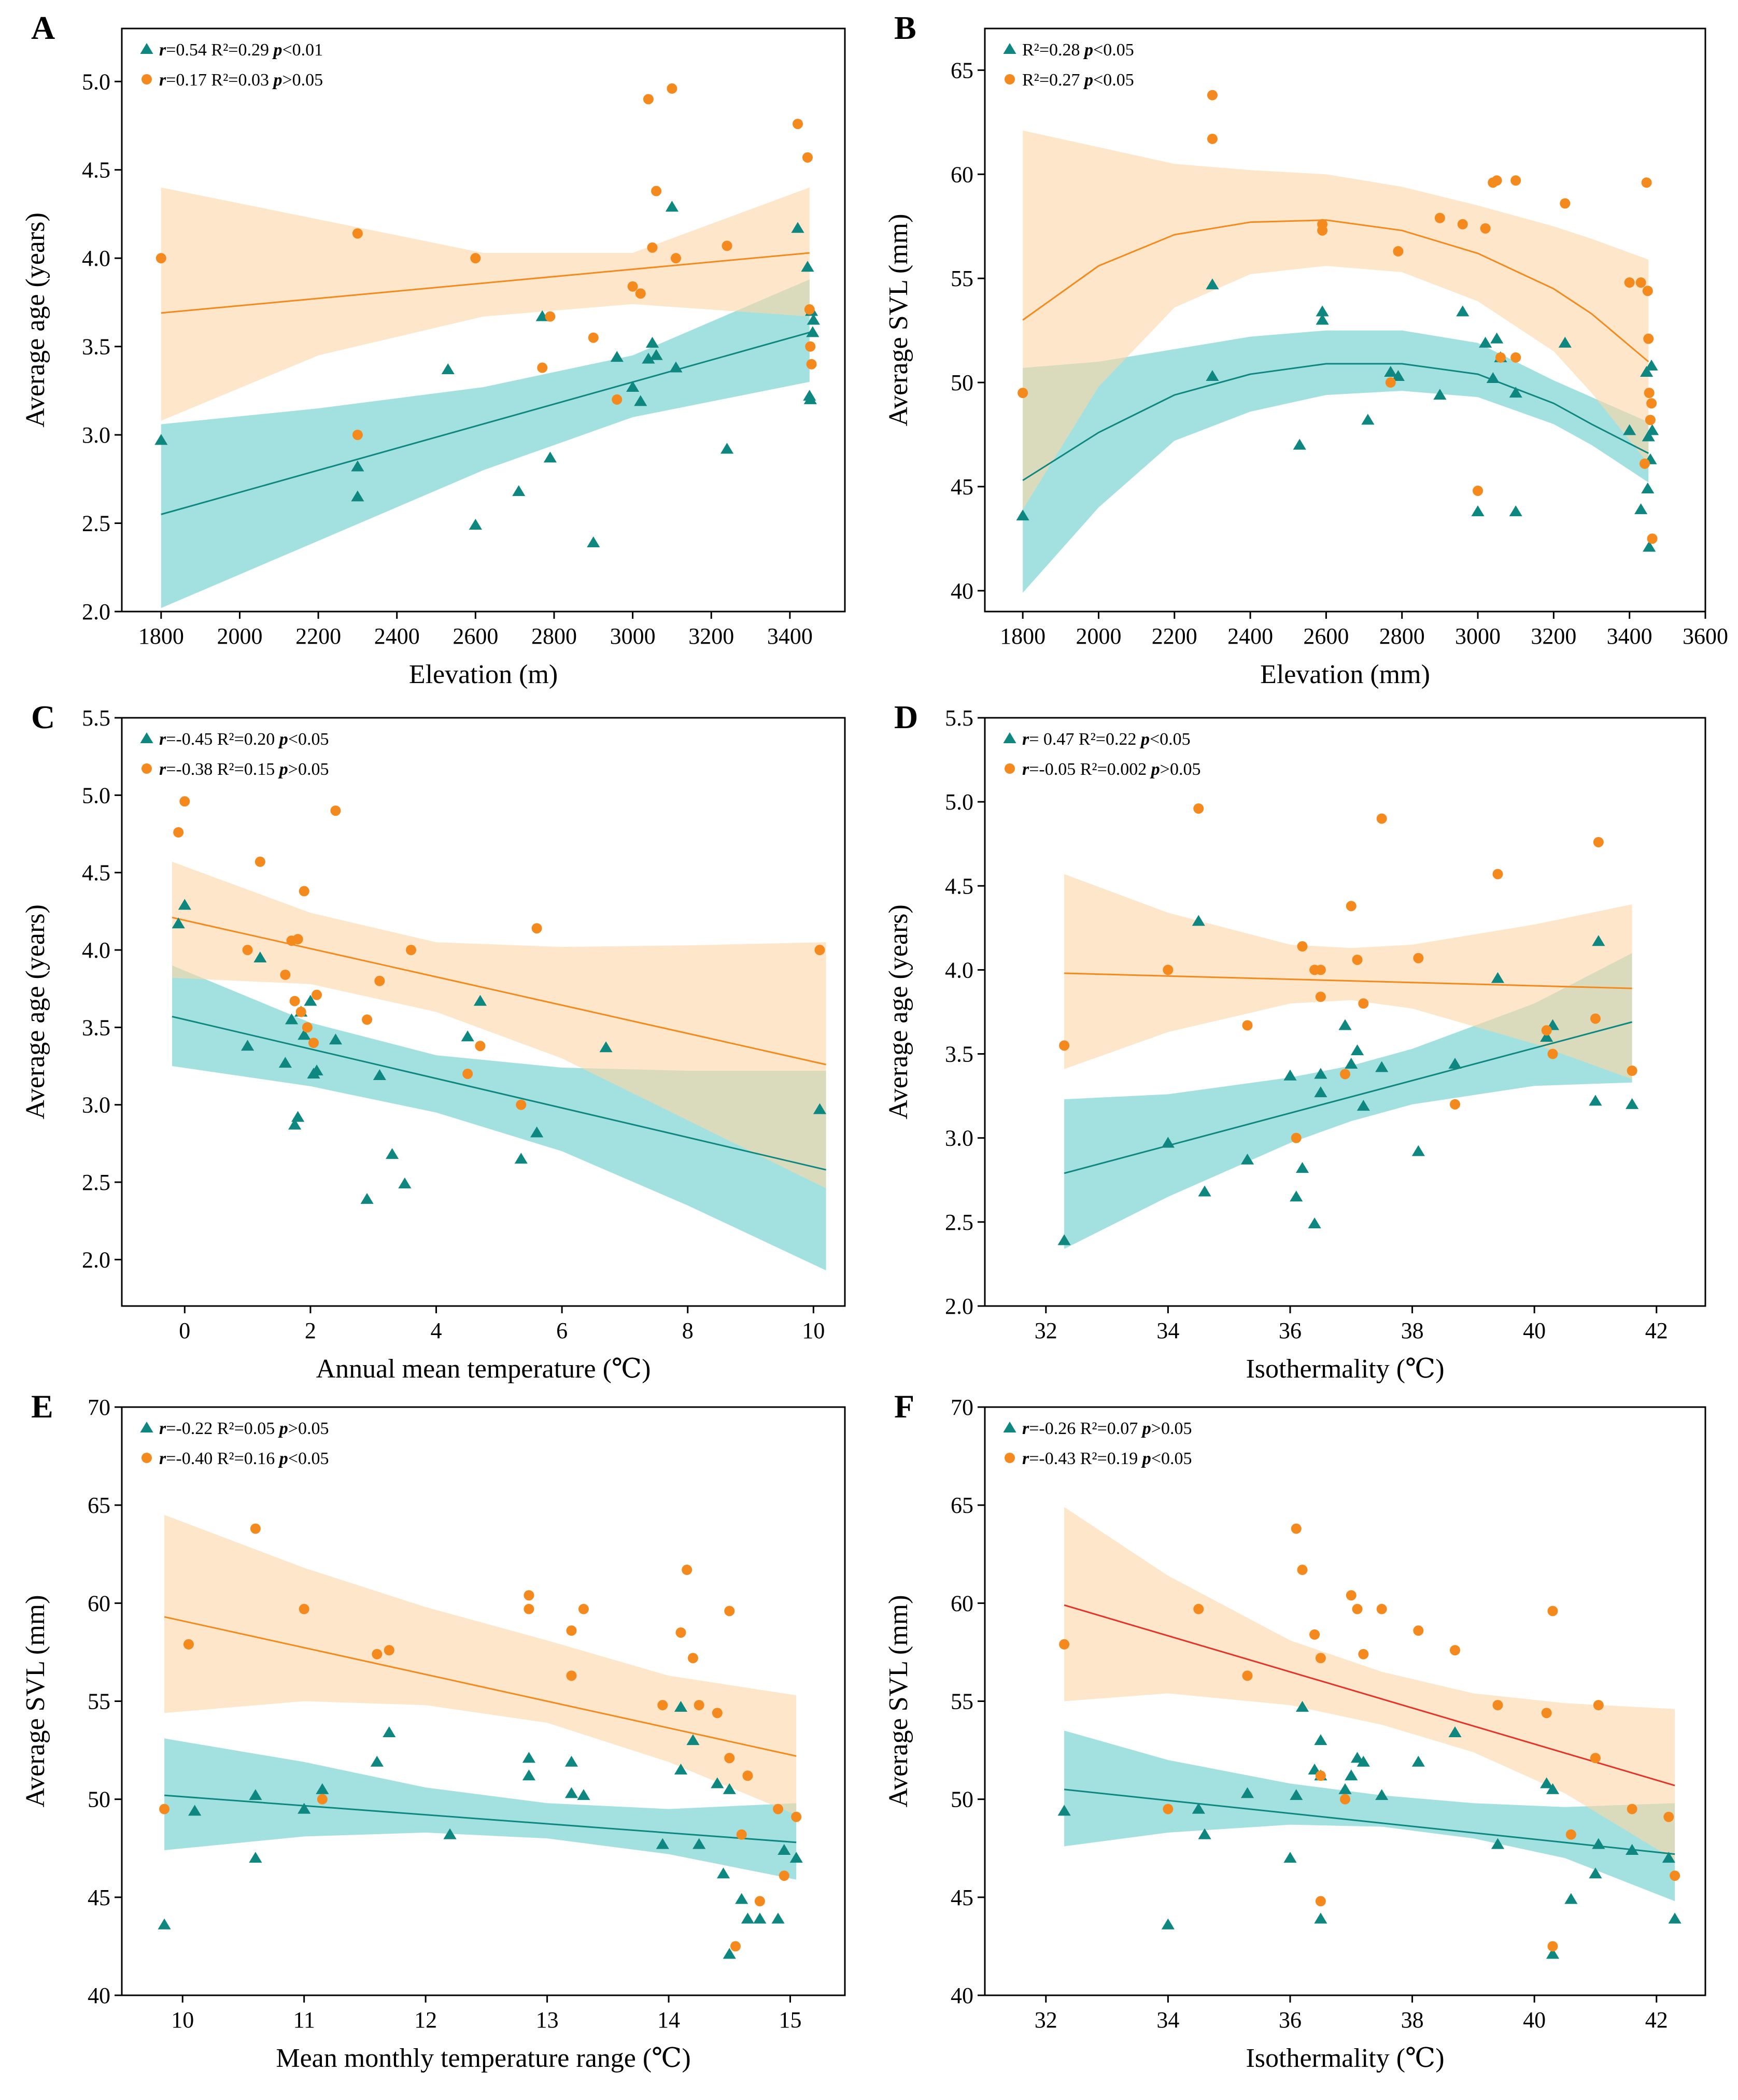  What do you see at coordinates (161, 636) in the screenshot?
I see `x-tick-label: 1800` at bounding box center [161, 636].